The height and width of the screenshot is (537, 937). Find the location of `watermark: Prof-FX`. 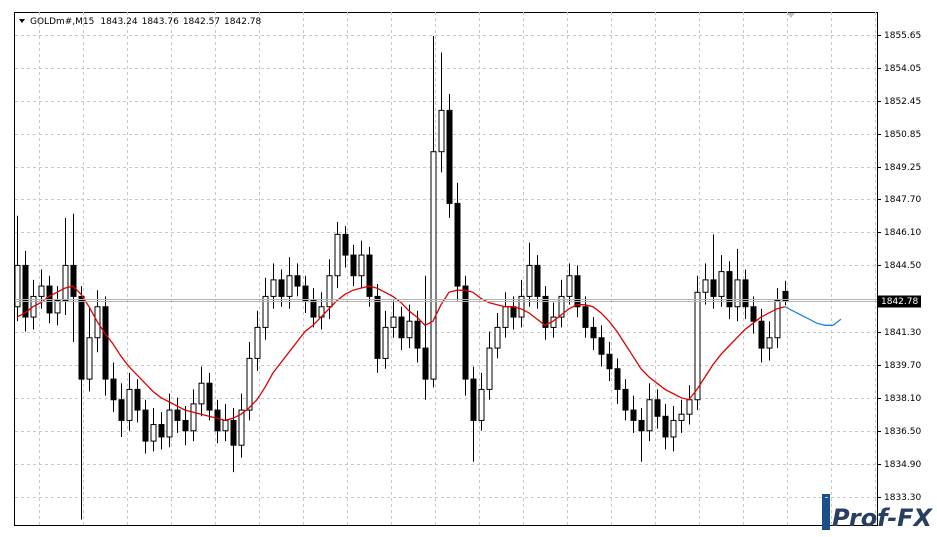

watermark: Prof-FX is located at coordinates (883, 518).